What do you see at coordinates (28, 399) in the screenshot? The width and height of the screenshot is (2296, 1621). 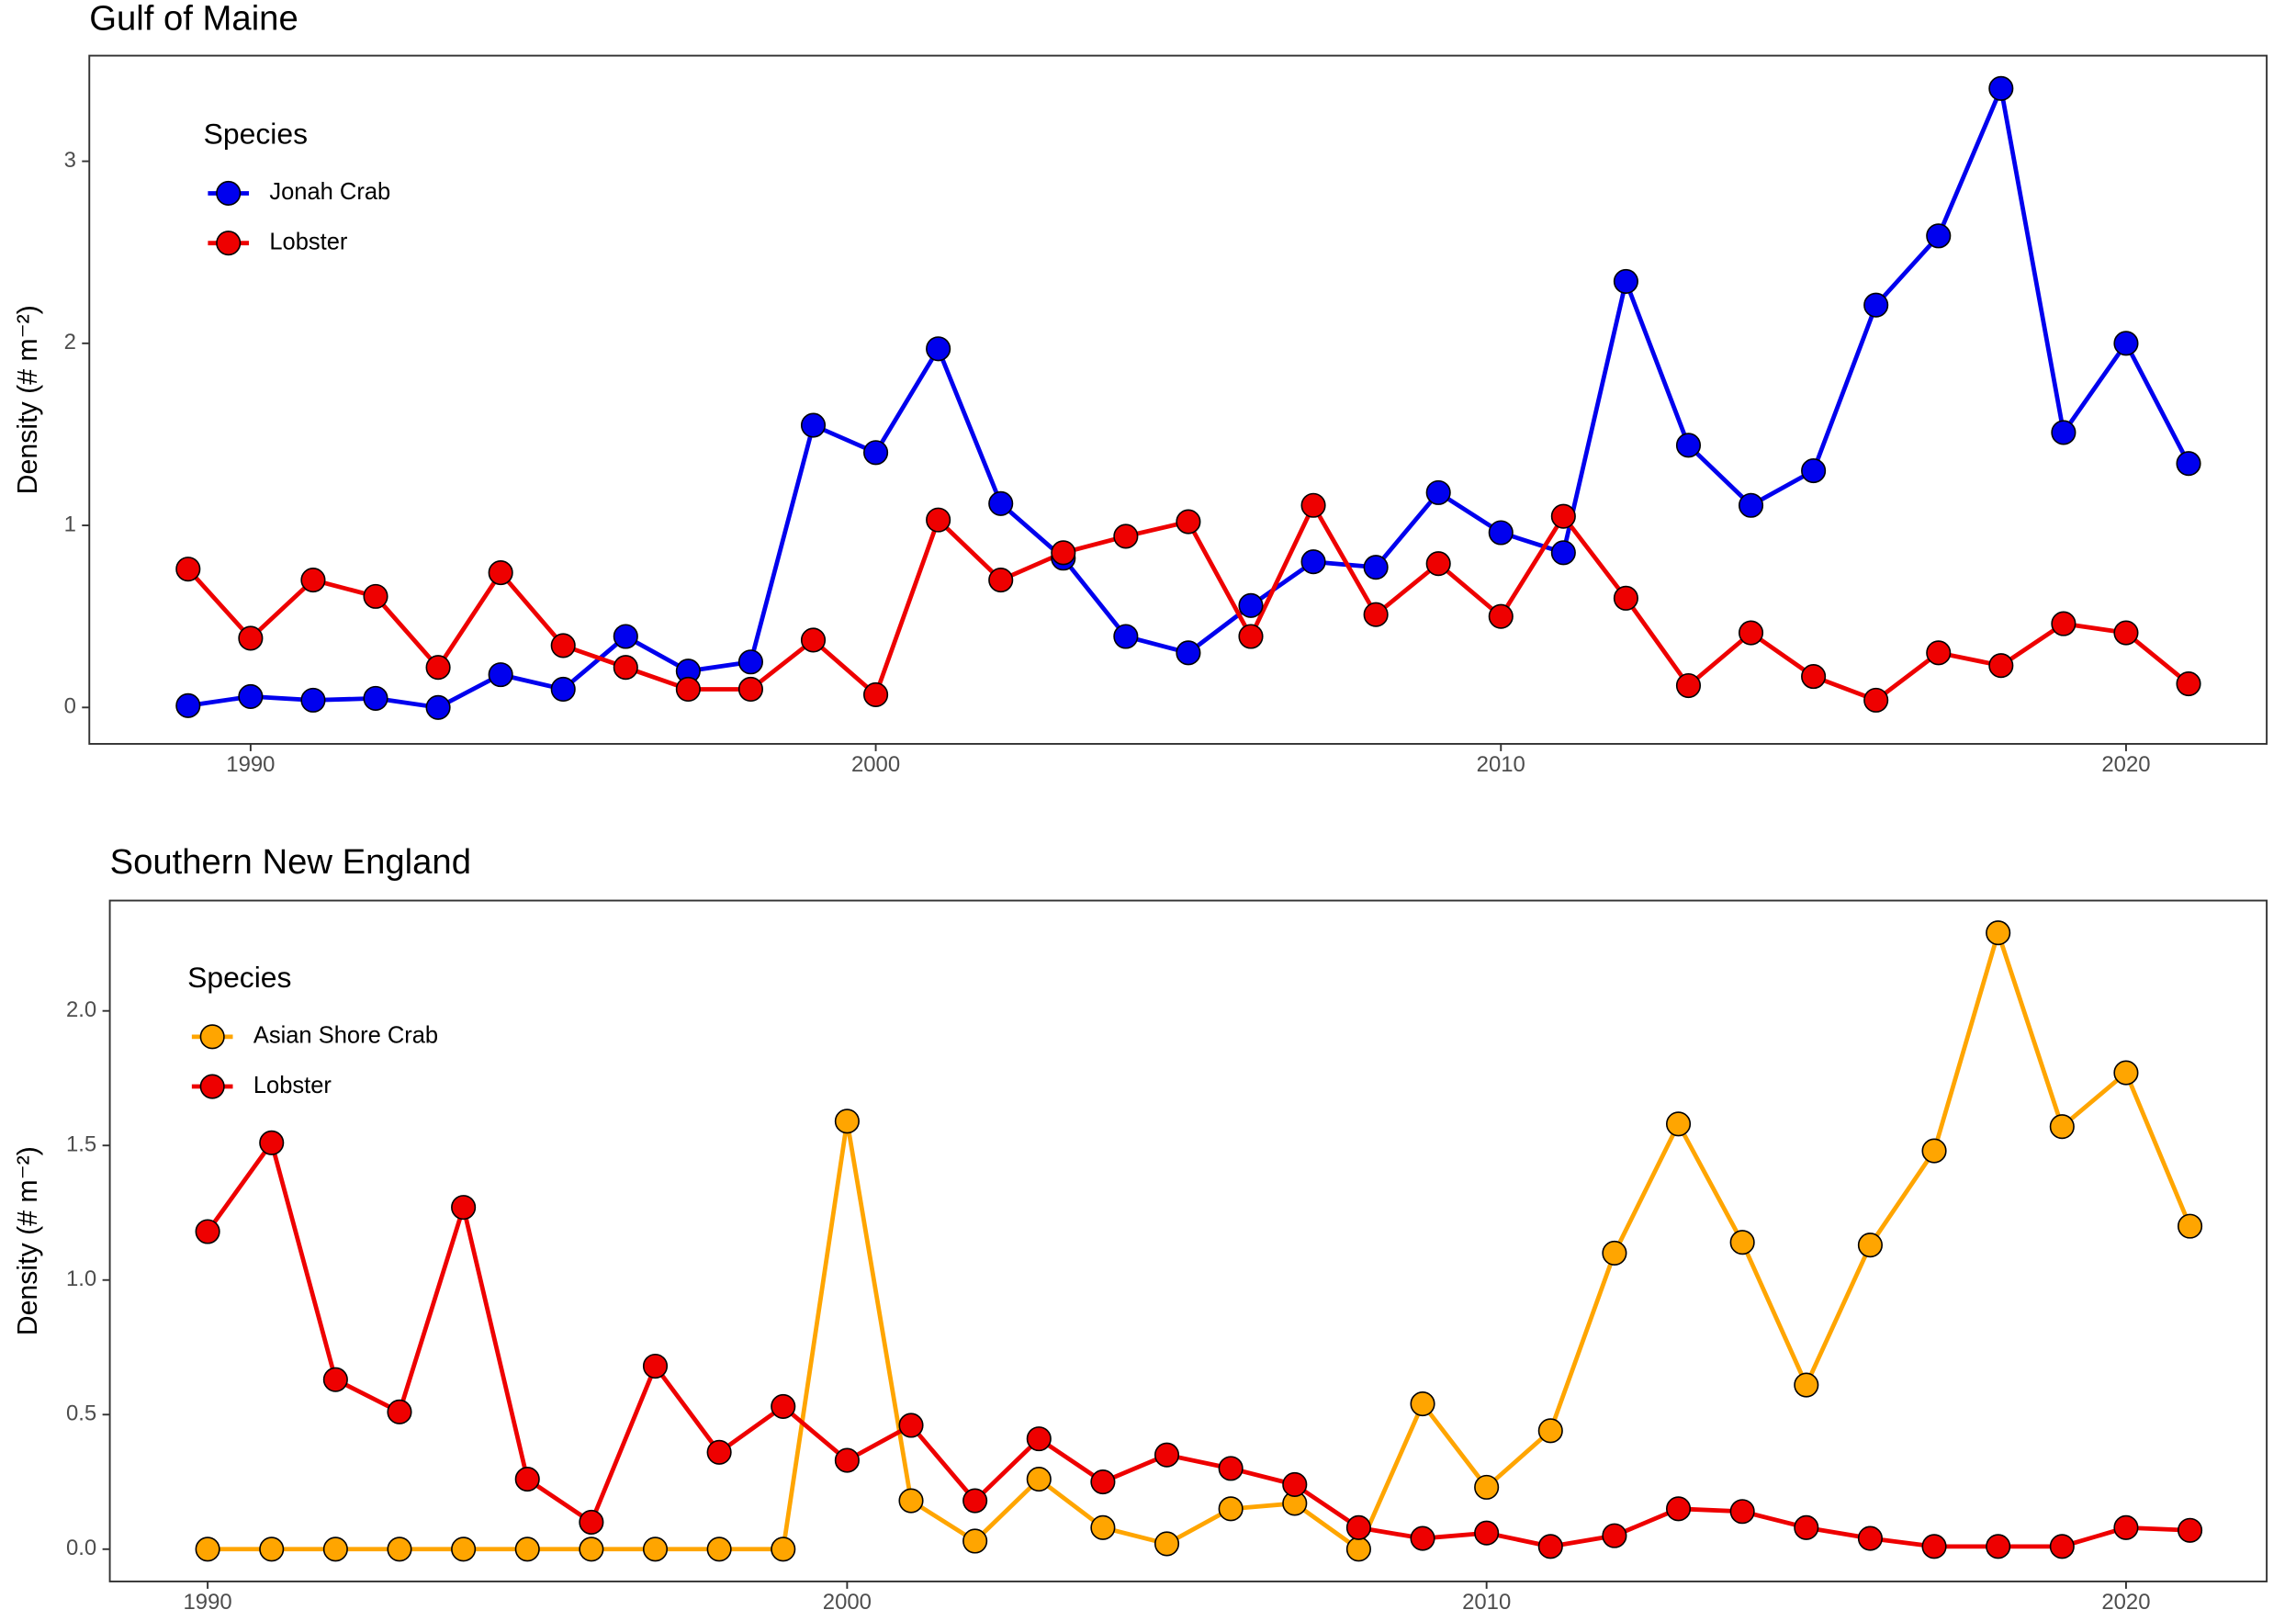 I see `y-axis-label: Density (# m⁻²)` at bounding box center [28, 399].